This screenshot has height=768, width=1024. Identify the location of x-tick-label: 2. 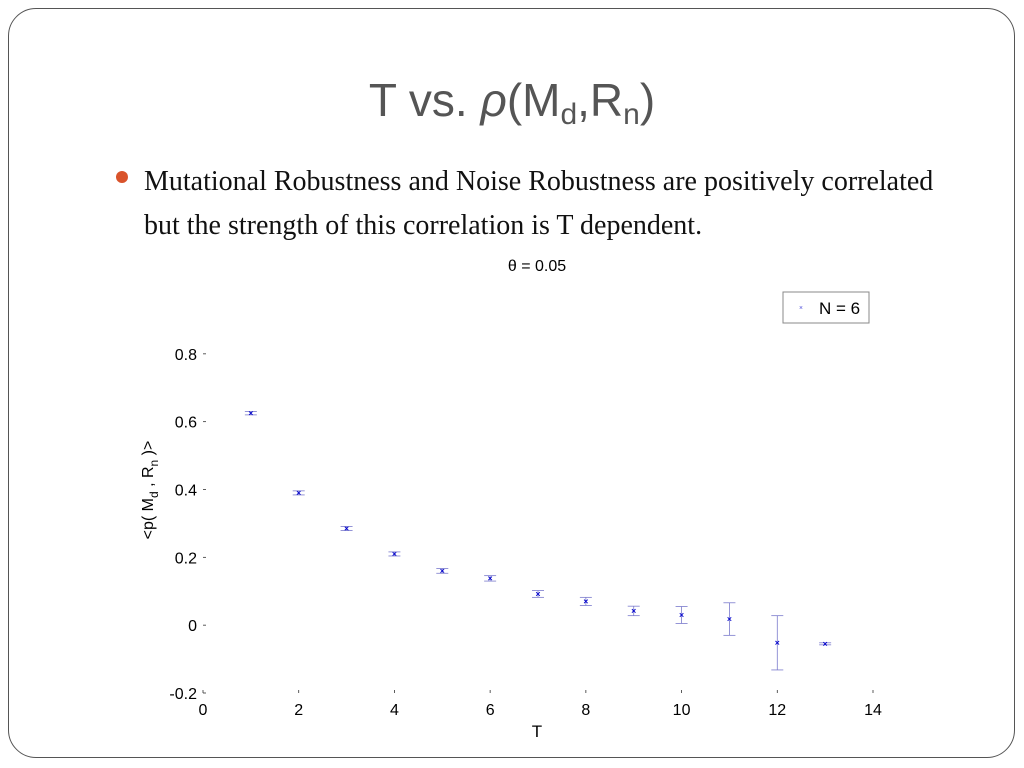
(298, 710).